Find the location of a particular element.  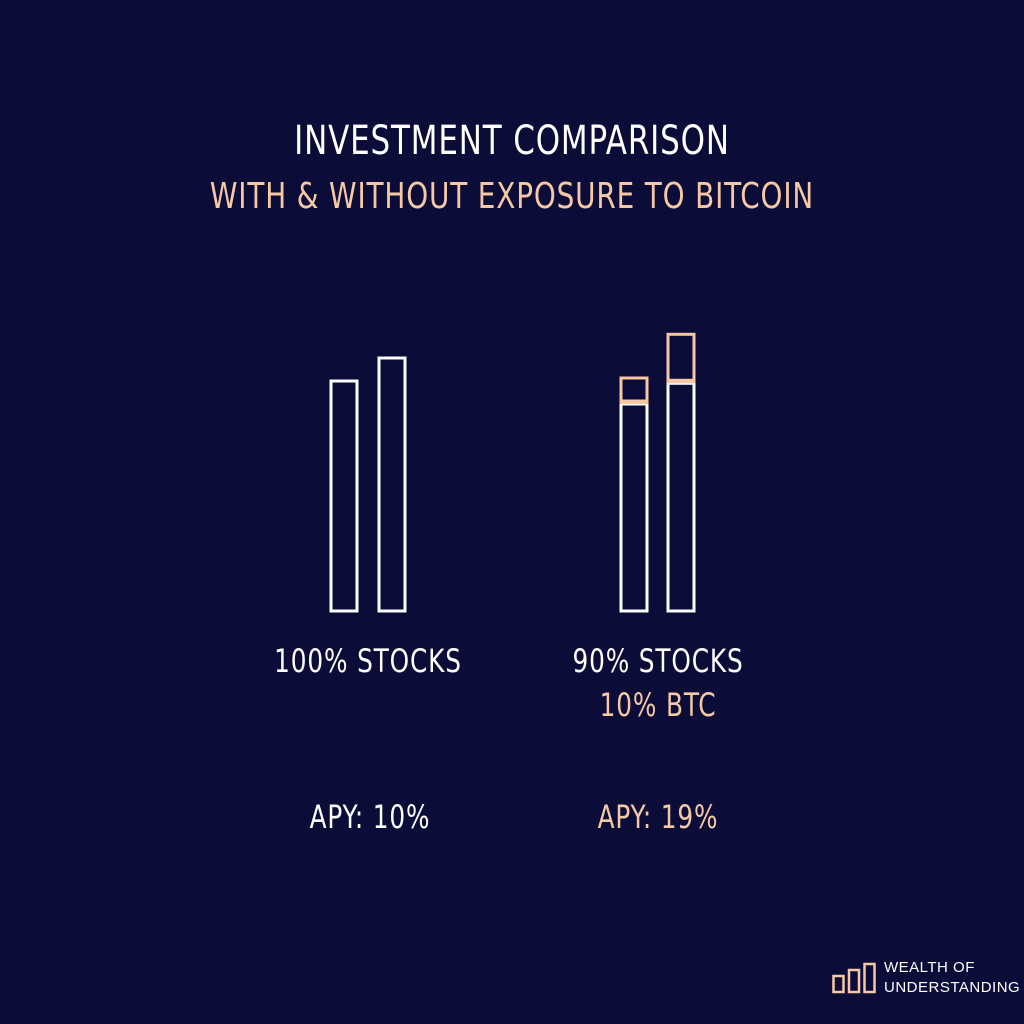

bar-chart-icon is located at coordinates (854, 978).